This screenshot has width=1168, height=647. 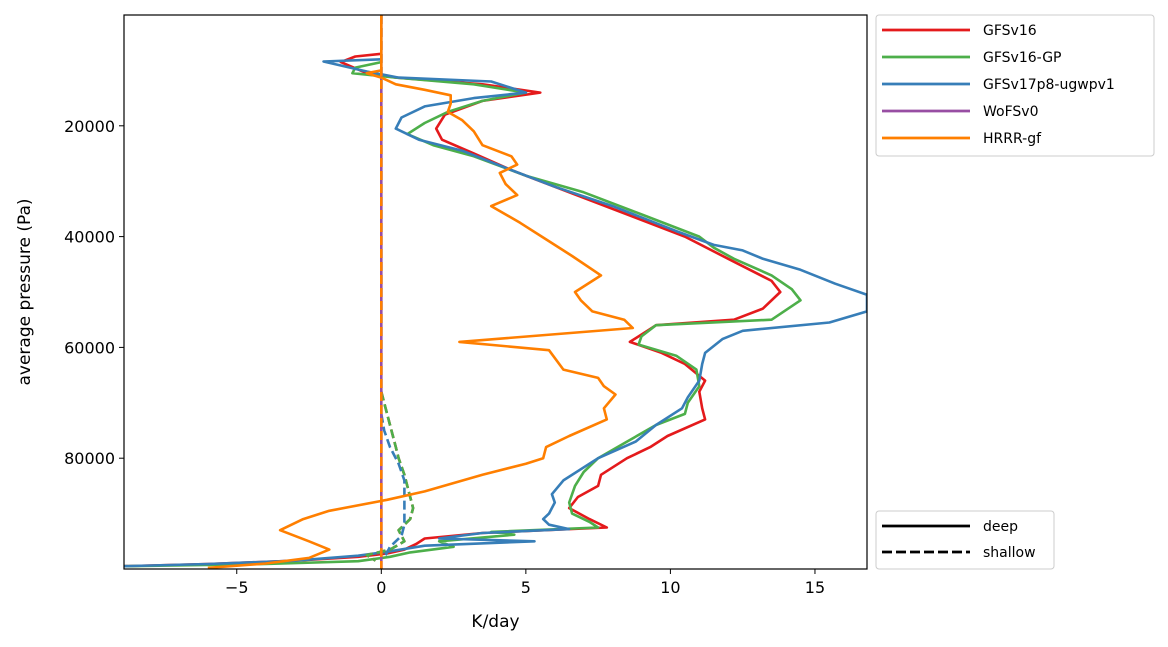 What do you see at coordinates (237, 587) in the screenshot?
I see `x-tick-label: −5` at bounding box center [237, 587].